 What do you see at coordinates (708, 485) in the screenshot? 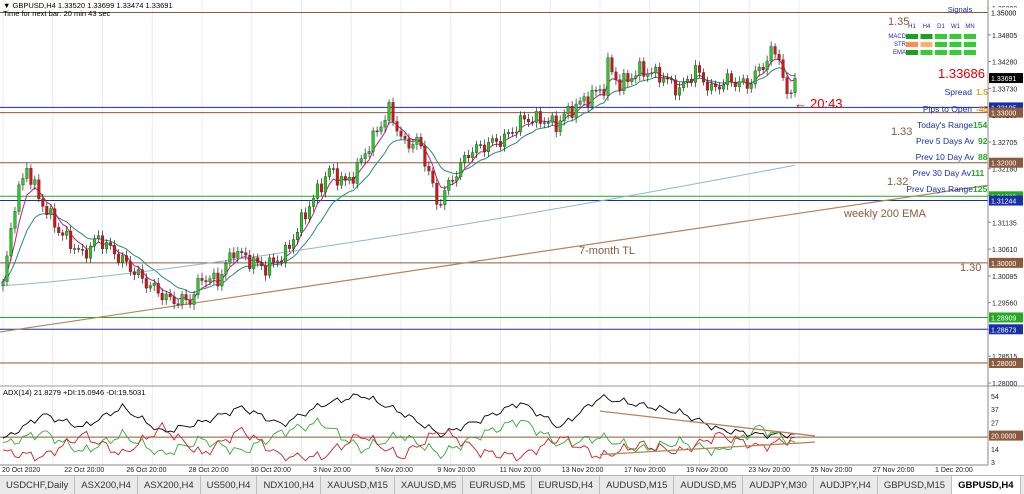
I see `chart-tab: AUDUSD,M5` at bounding box center [708, 485].